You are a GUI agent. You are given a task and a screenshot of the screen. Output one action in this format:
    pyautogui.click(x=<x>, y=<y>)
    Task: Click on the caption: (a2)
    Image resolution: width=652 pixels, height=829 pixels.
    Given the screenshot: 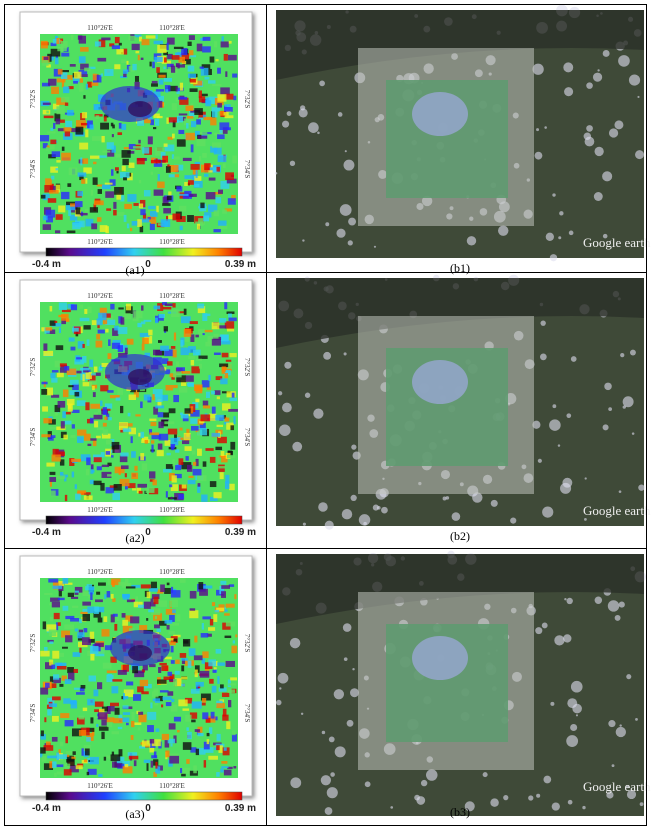 What is the action you would take?
    pyautogui.click(x=134, y=538)
    